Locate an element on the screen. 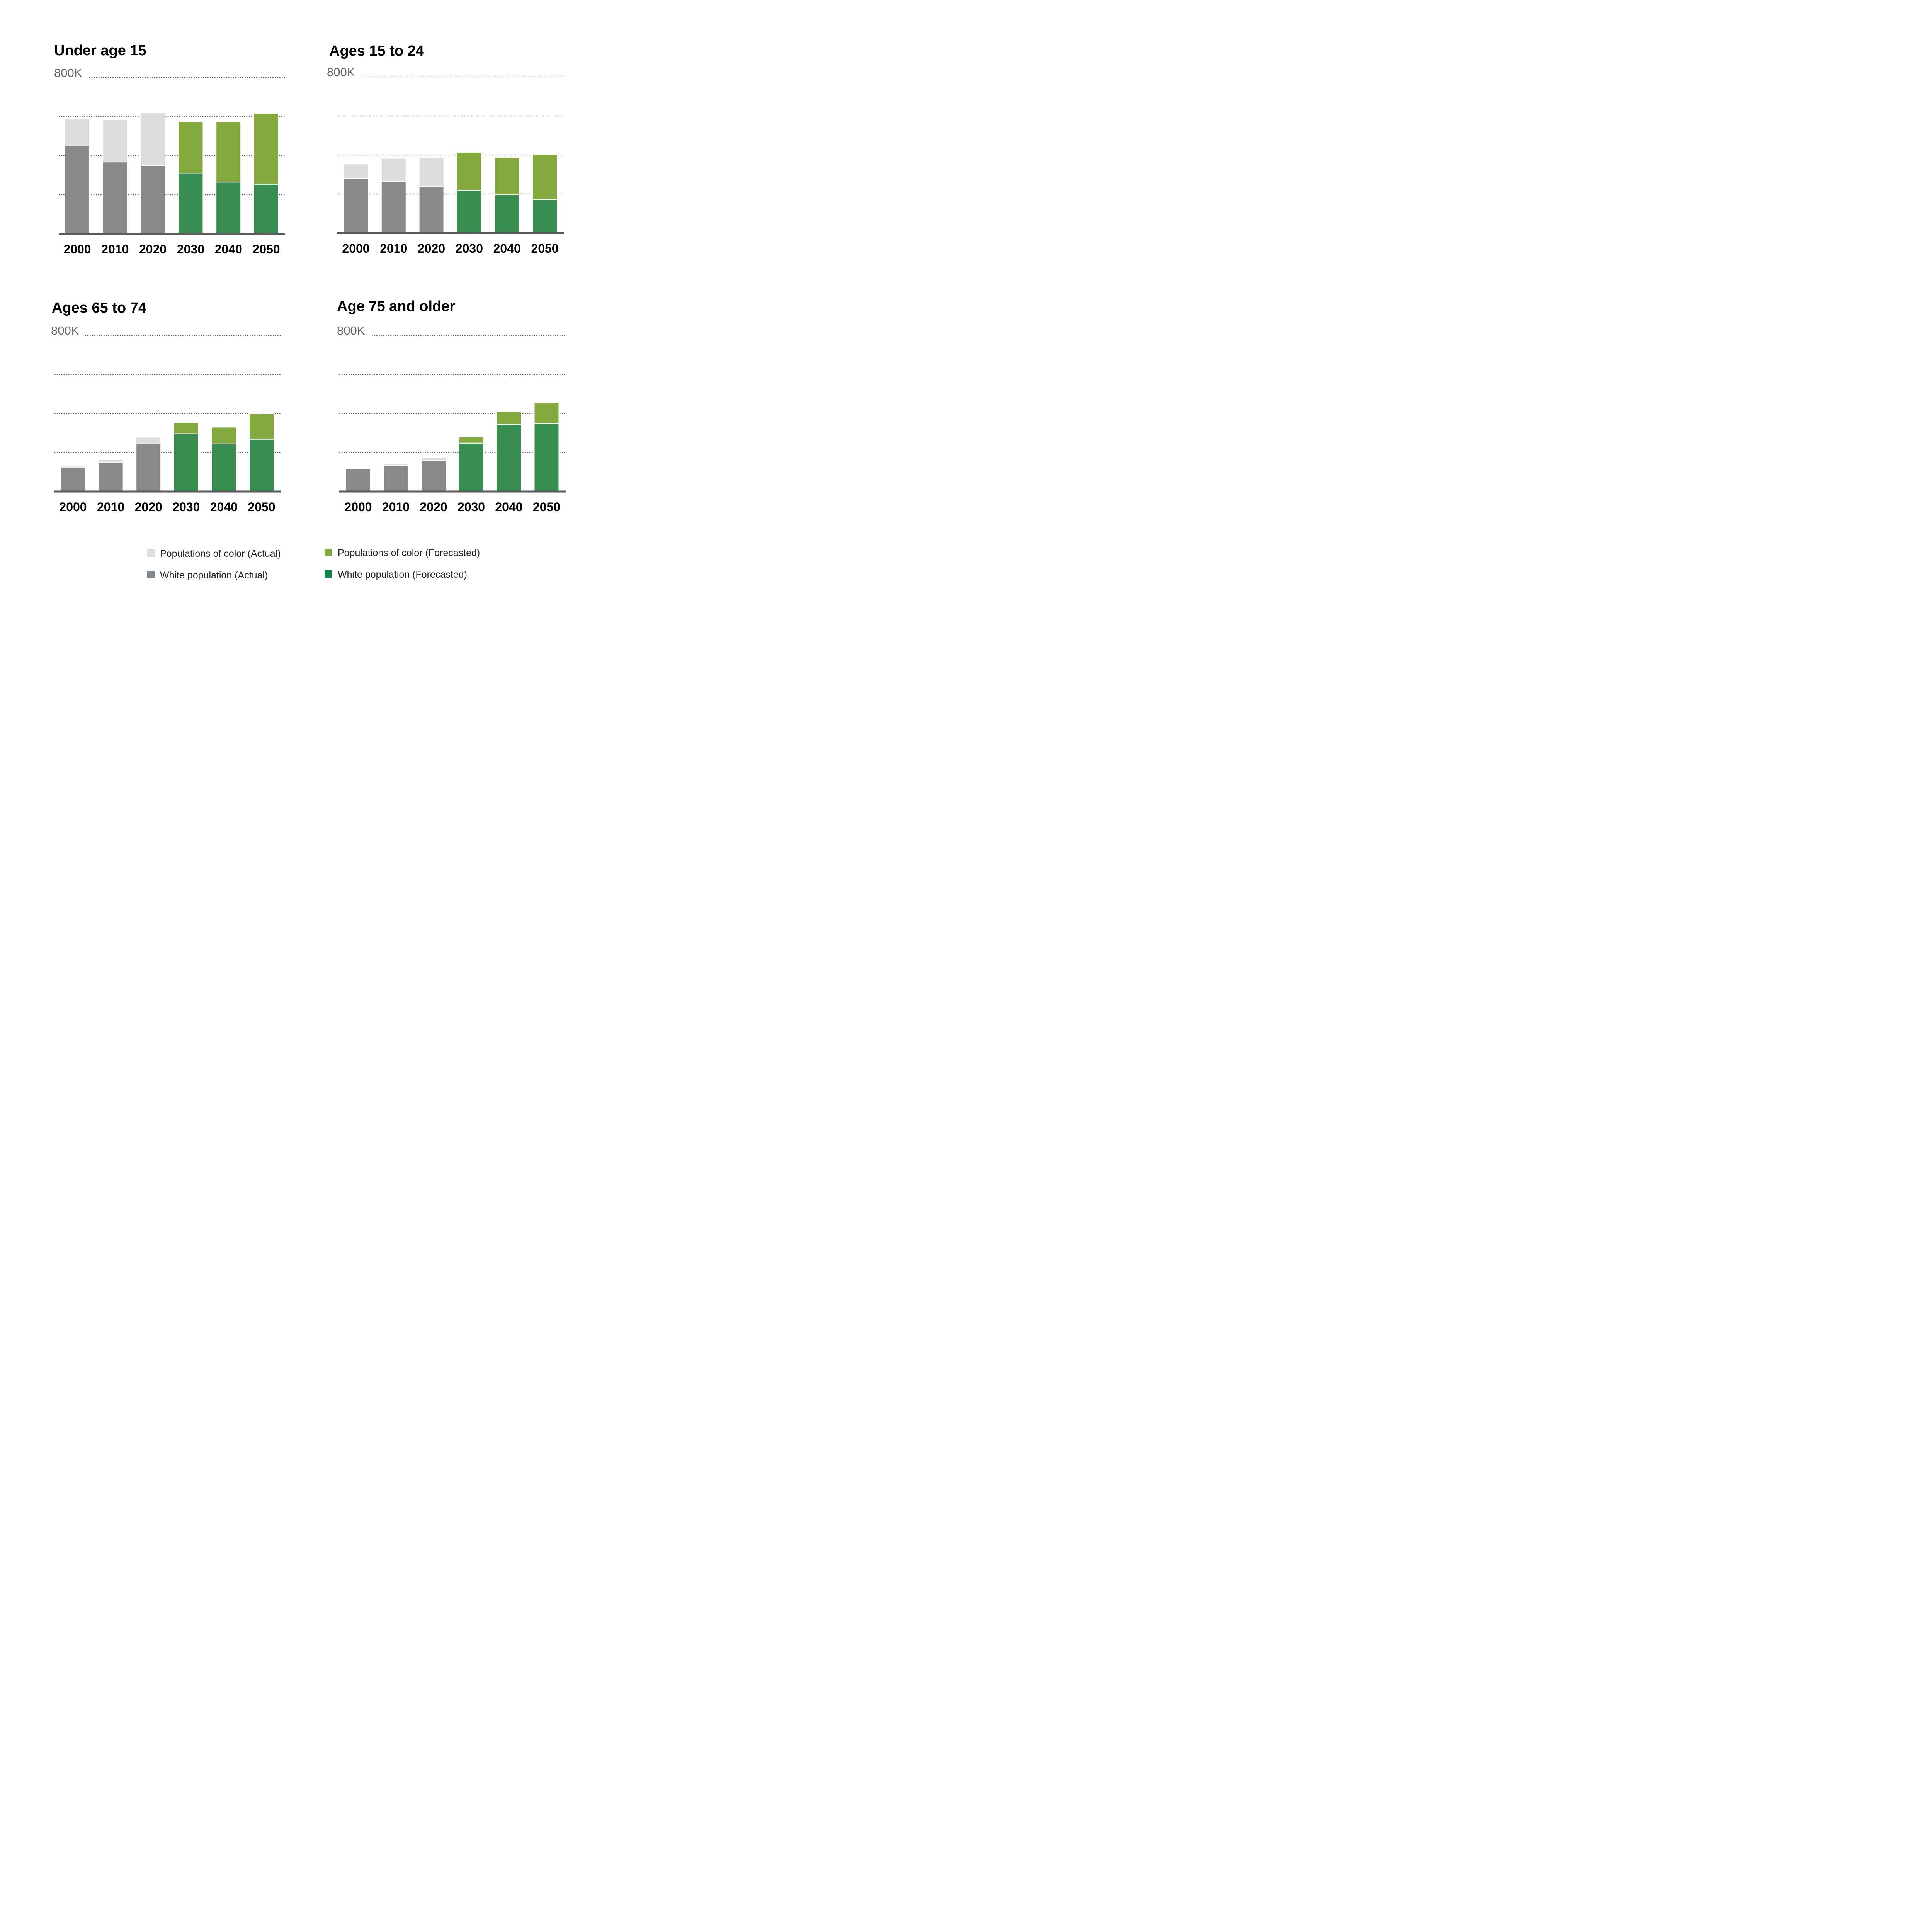 The image size is (1932, 1932). legend-item: White population (Forecasted) is located at coordinates (396, 574).